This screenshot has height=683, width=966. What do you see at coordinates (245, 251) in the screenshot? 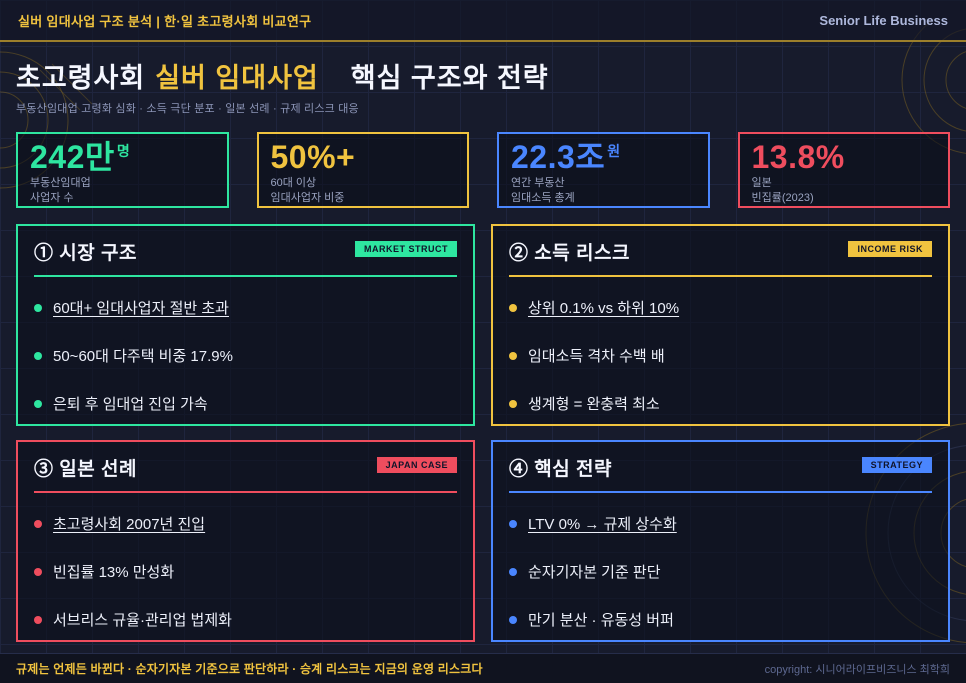
I see `panel-header: ① 시장 구조 MARKET STRUCT` at bounding box center [245, 251].